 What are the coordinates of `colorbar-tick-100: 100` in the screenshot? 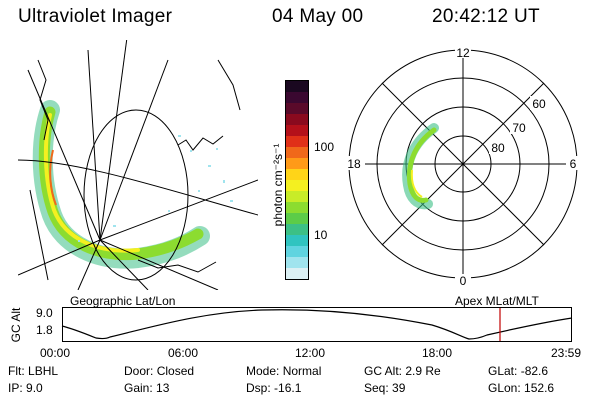 It's located at (324, 147).